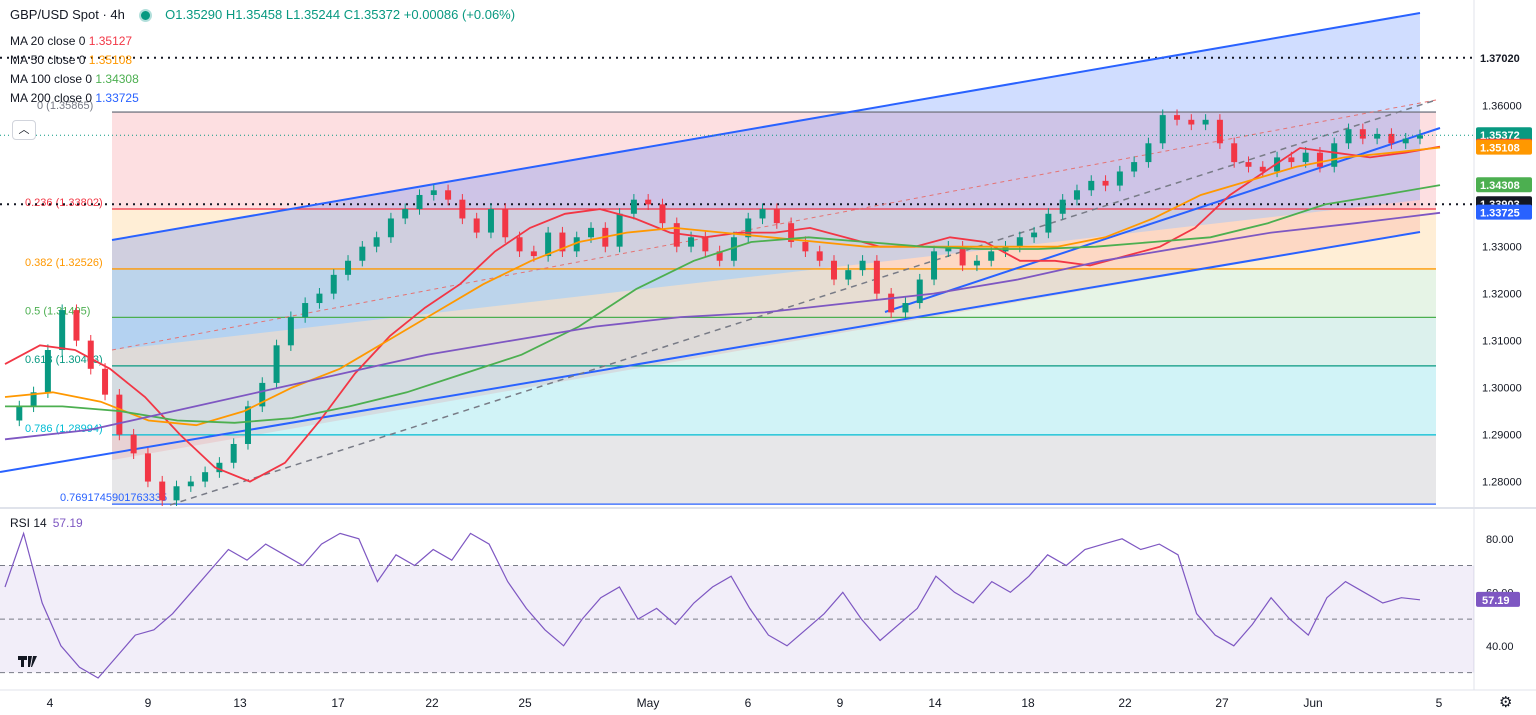 The height and width of the screenshot is (715, 1536). Describe the element at coordinates (1500, 186) in the screenshot. I see `price-tag-label: 1.34308` at that location.